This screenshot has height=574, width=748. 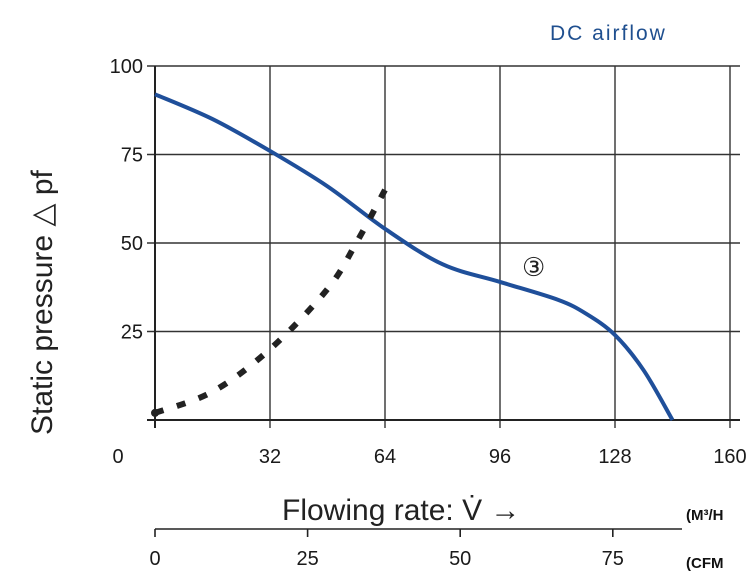 What do you see at coordinates (614, 457) in the screenshot?
I see `x-tick-label: 128` at bounding box center [614, 457].